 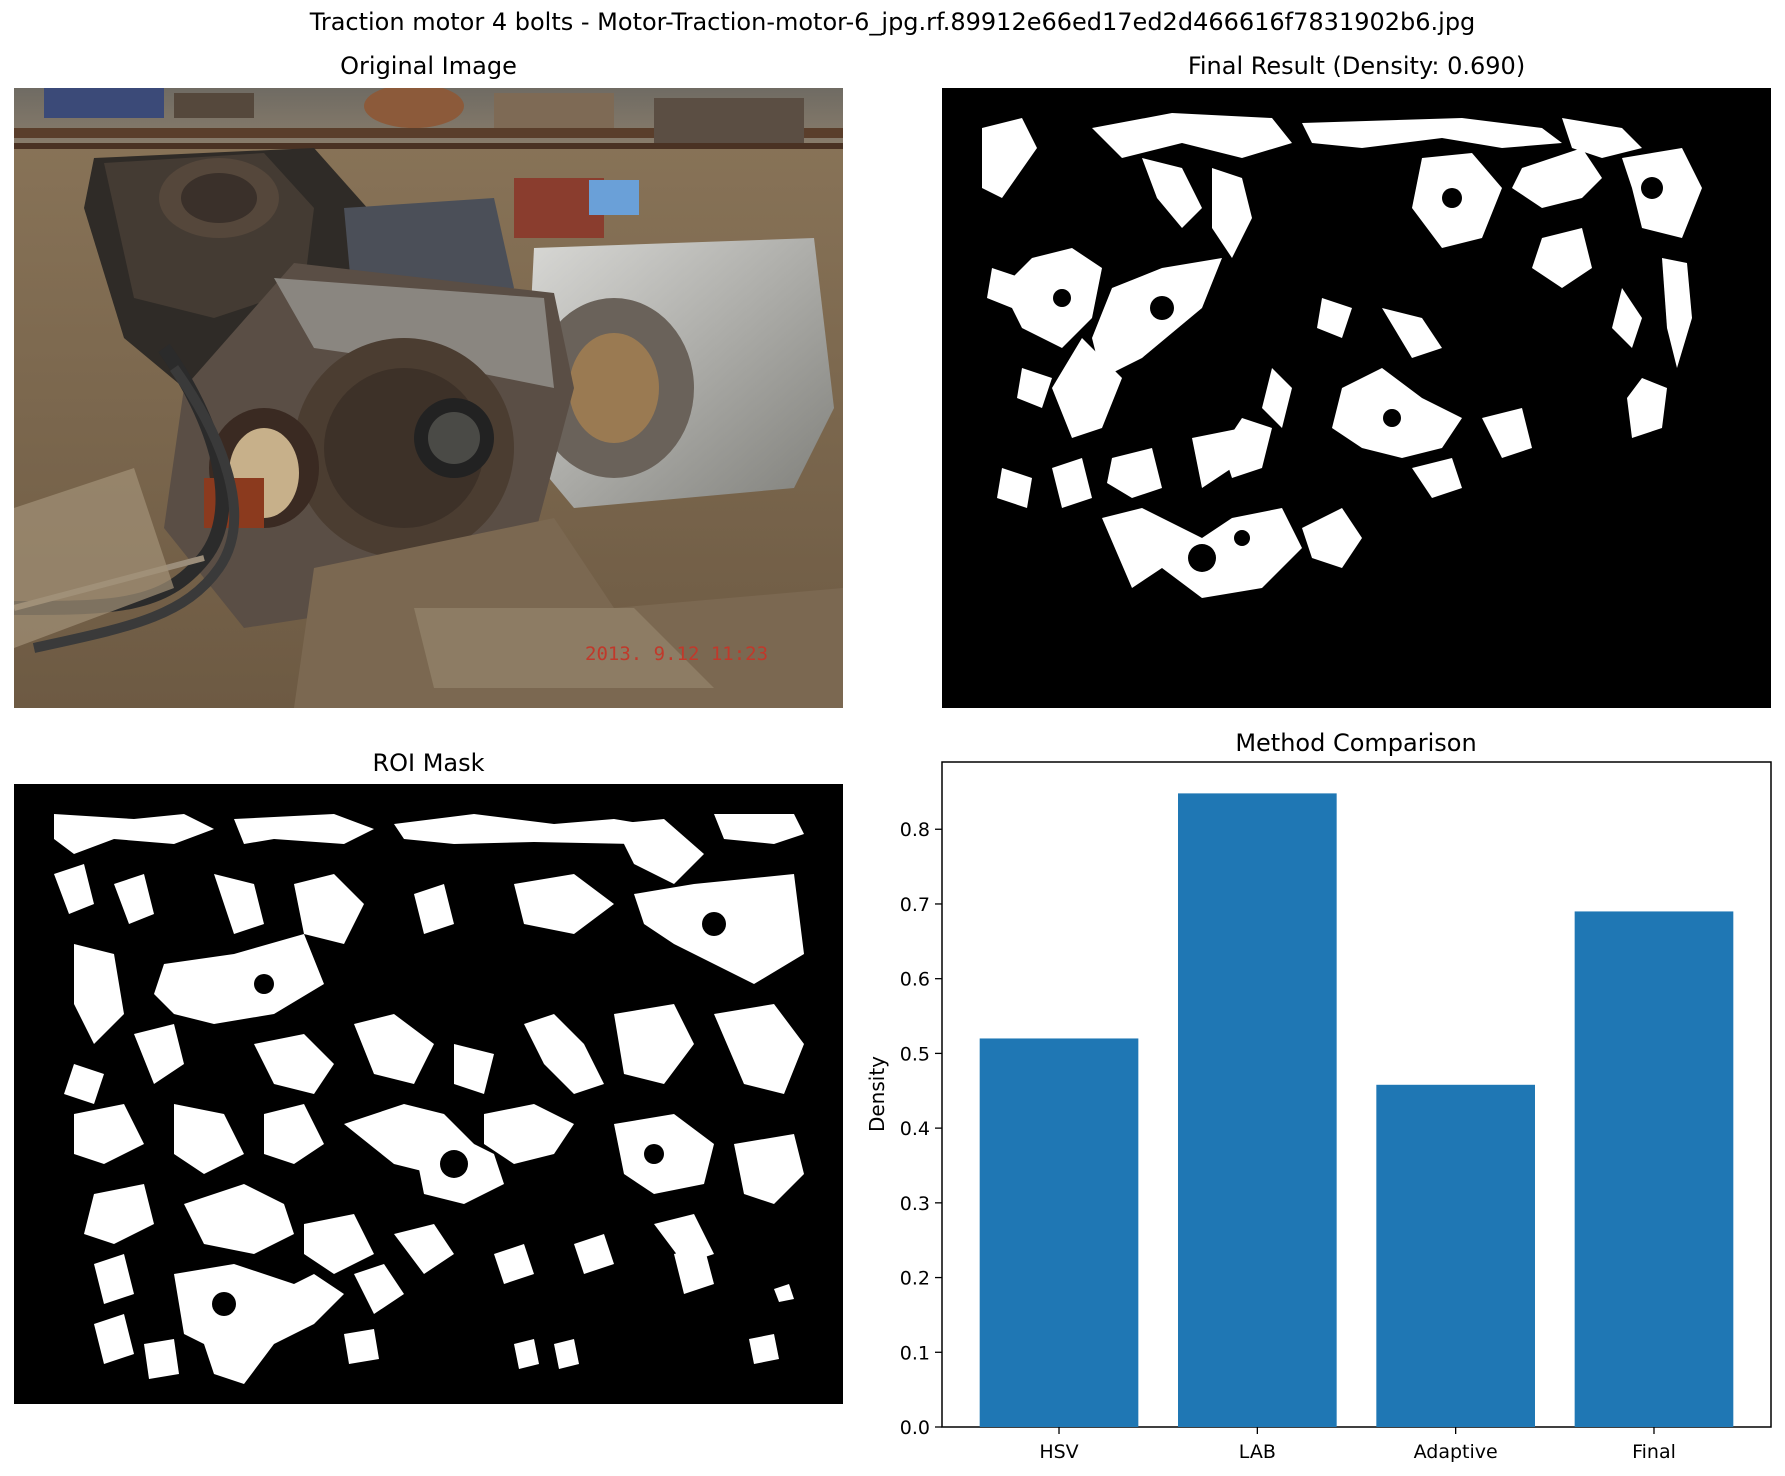 What do you see at coordinates (428, 66) in the screenshot?
I see `original-image-title: Original Image` at bounding box center [428, 66].